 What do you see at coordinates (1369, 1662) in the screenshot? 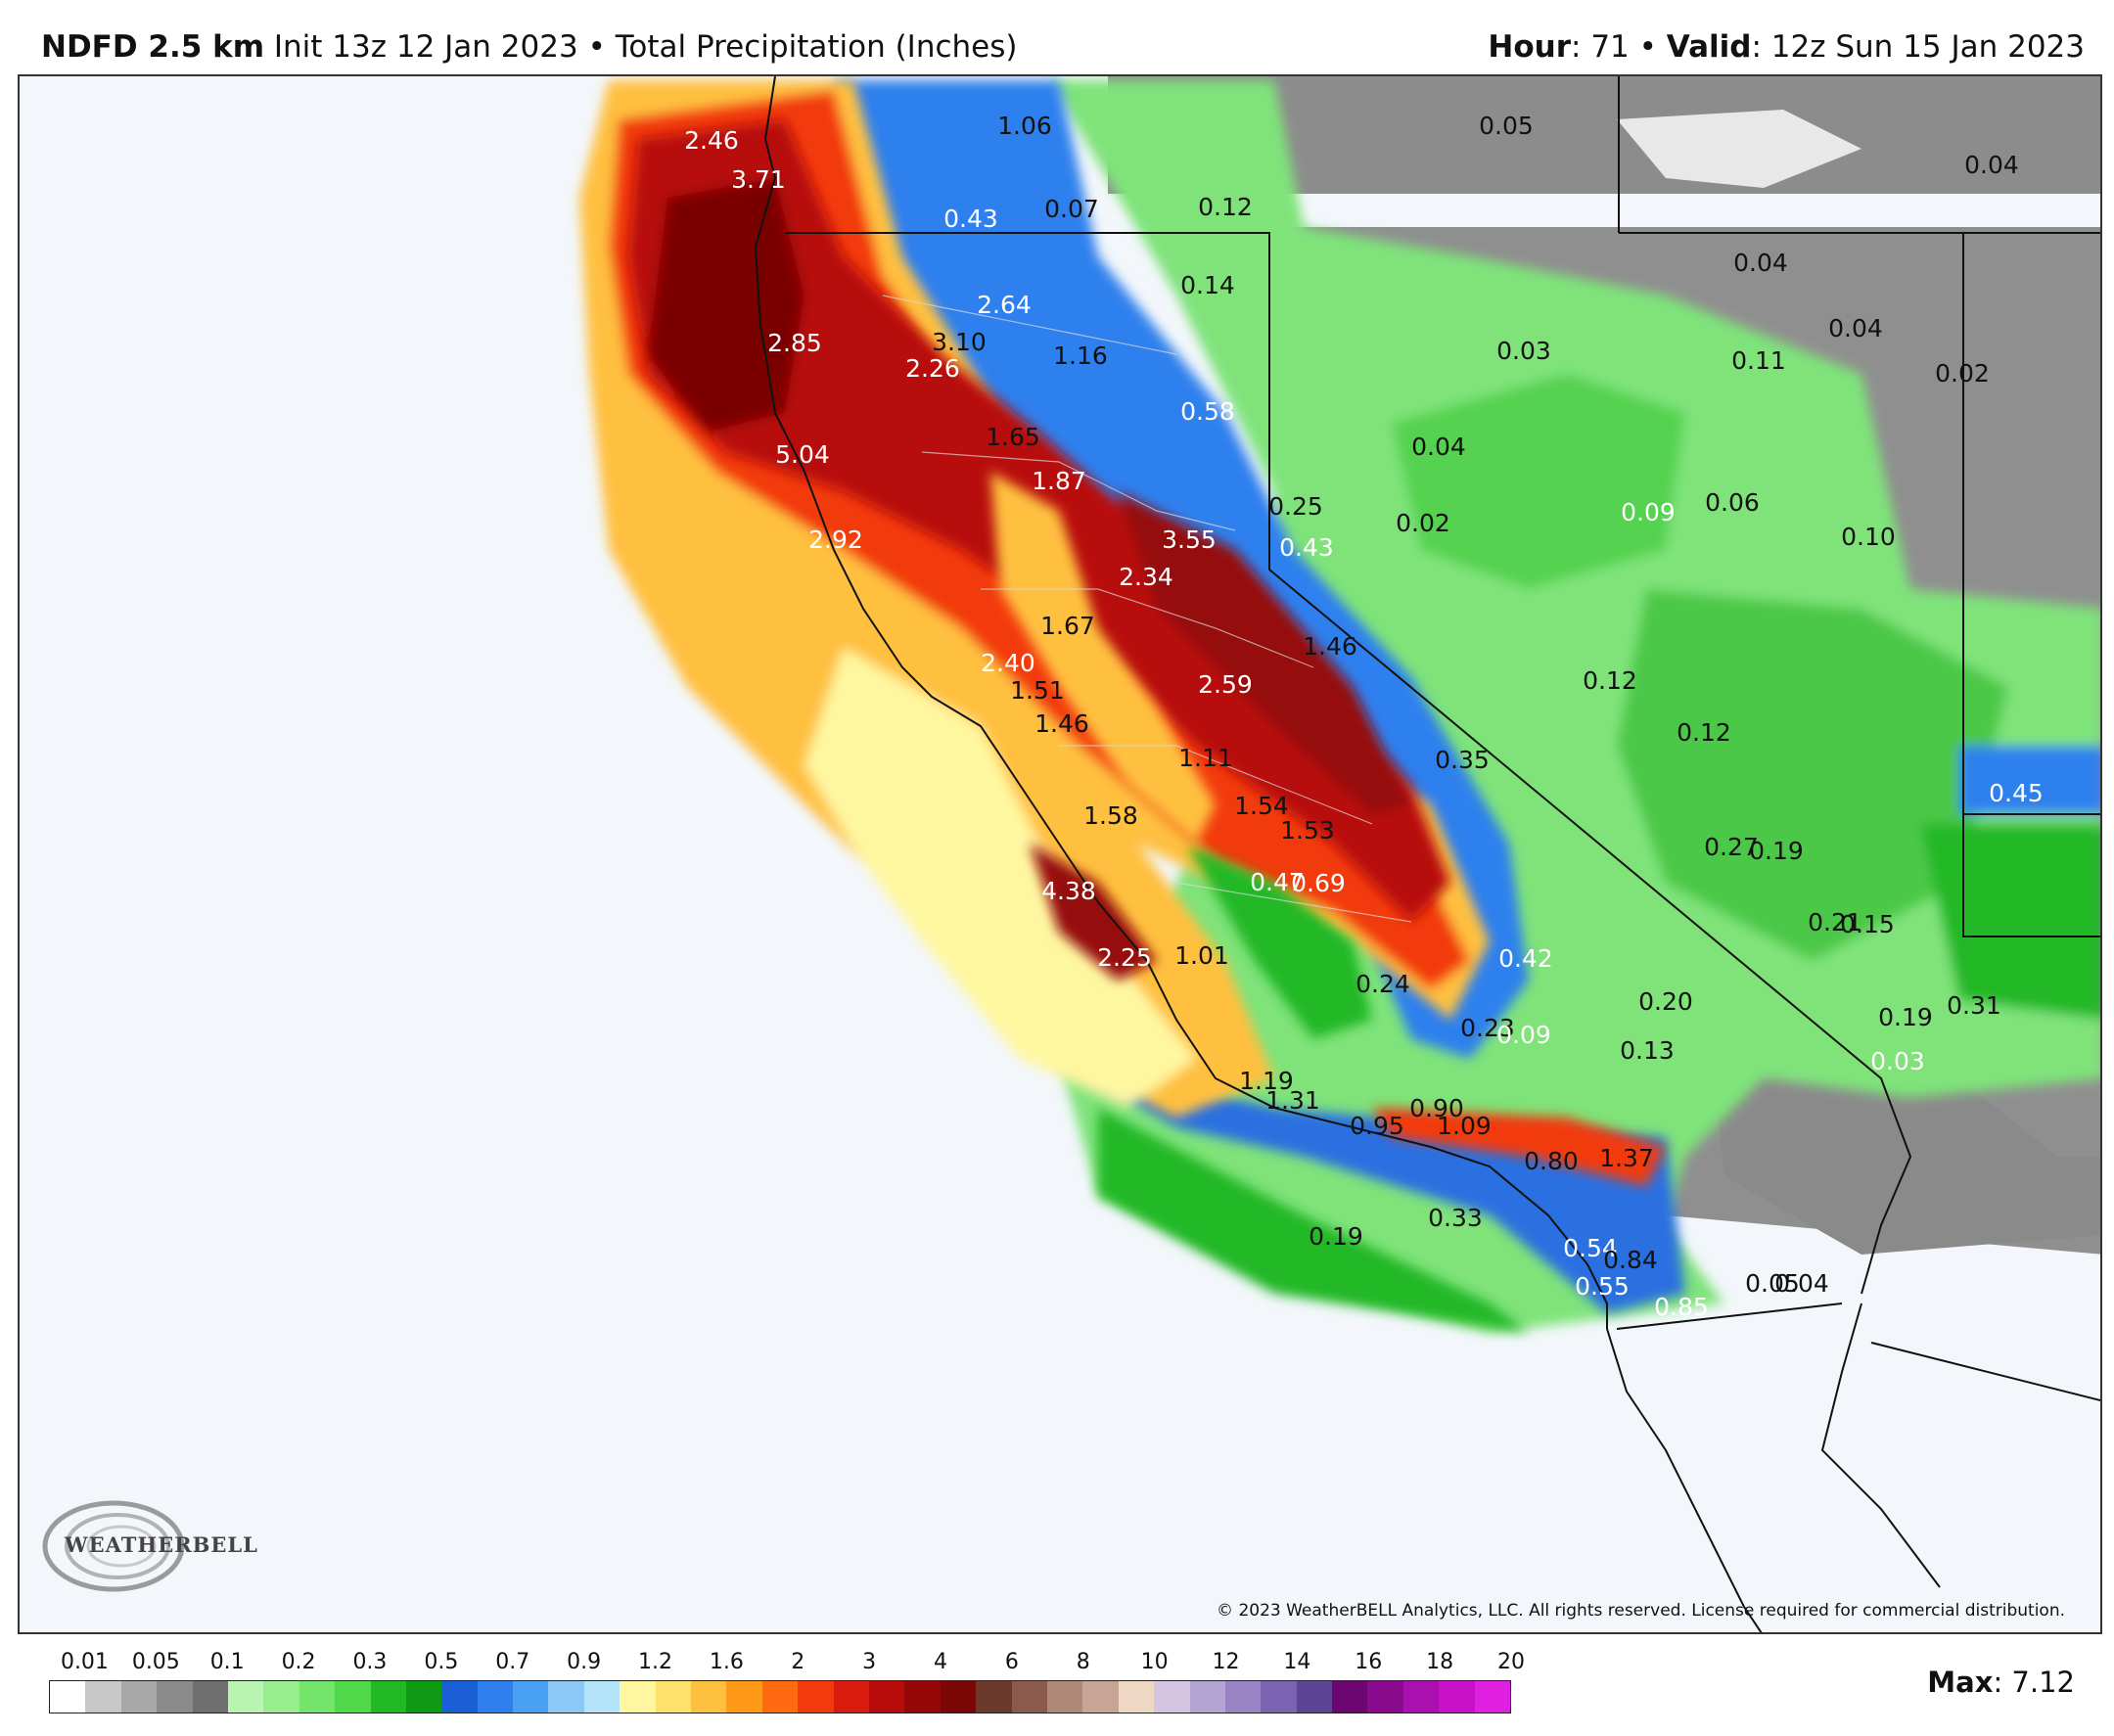
I see `legend-tick-label: 16` at bounding box center [1369, 1662].